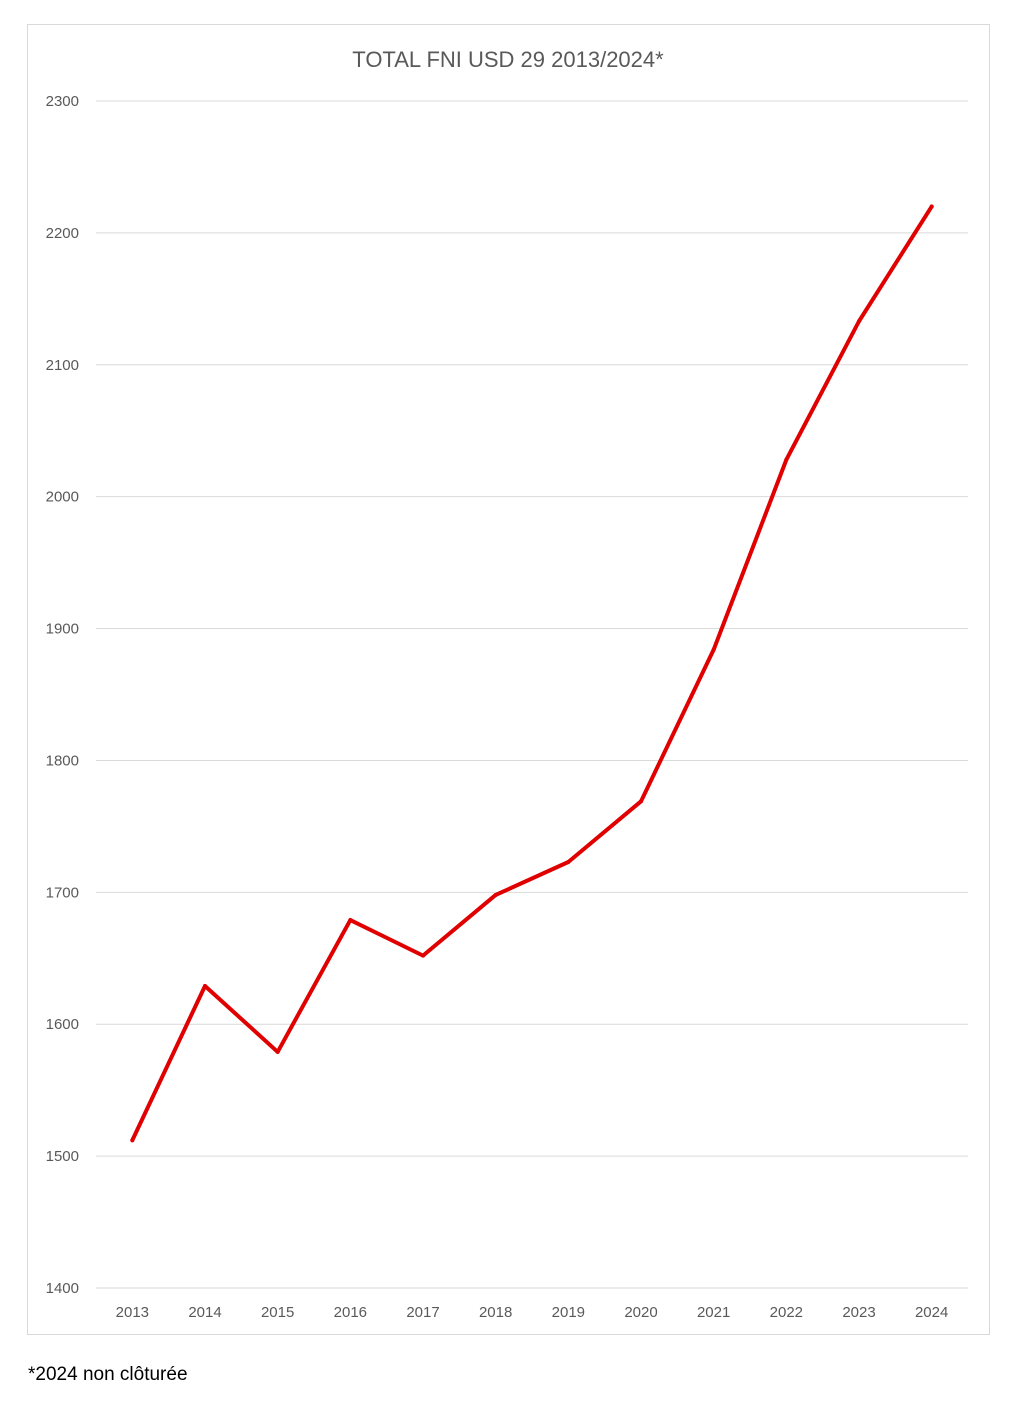  Describe the element at coordinates (62, 629) in the screenshot. I see `y-tick-label: 1900` at that location.